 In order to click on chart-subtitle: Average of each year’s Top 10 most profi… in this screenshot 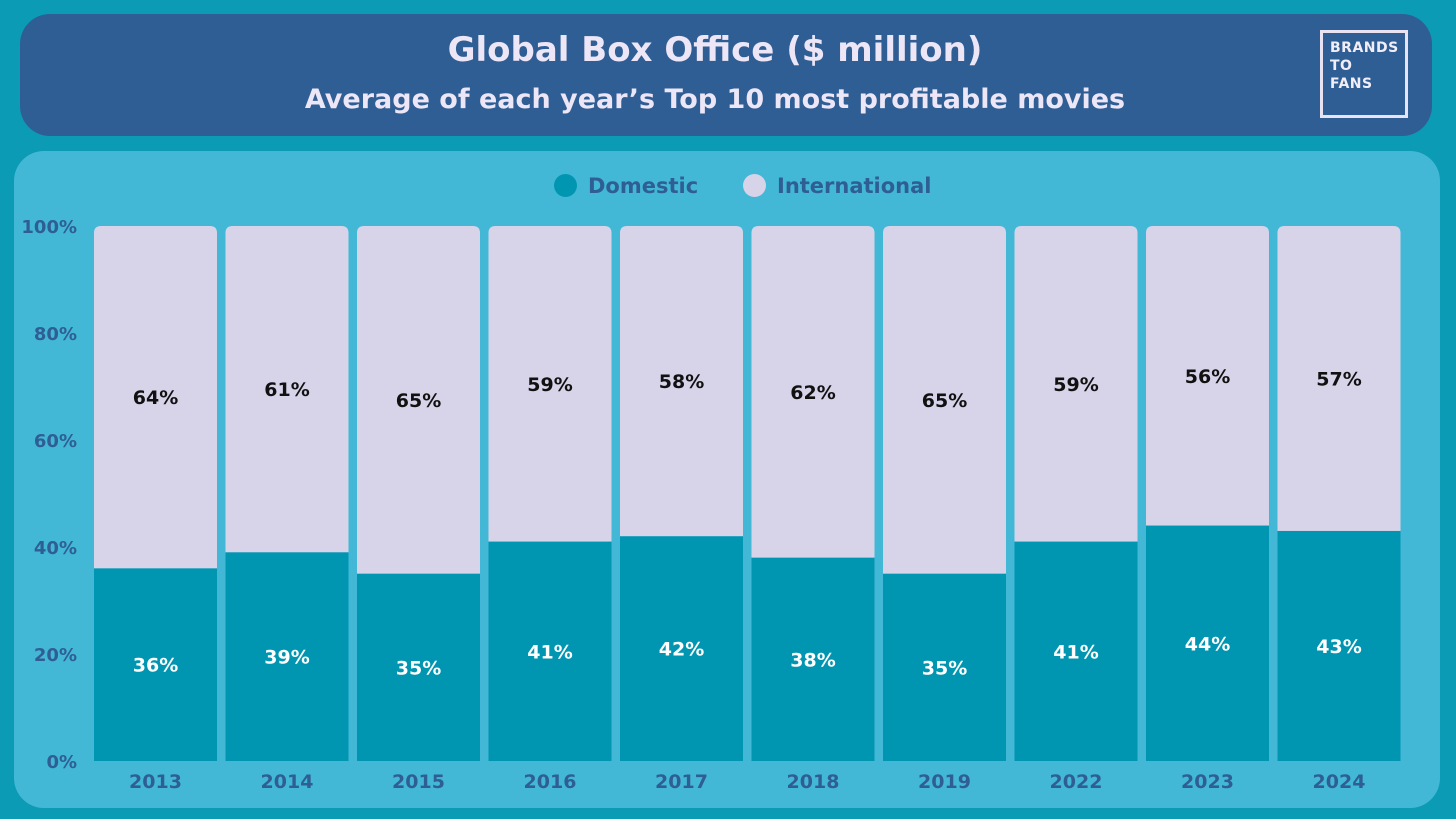, I will do `click(715, 99)`.